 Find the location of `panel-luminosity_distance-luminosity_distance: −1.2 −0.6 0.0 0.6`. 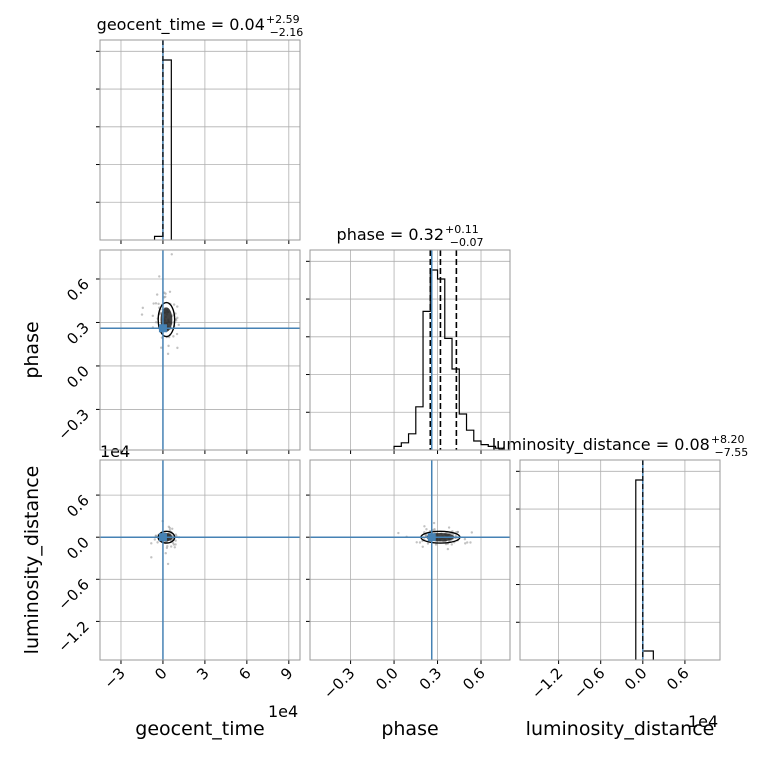

panel-luminosity_distance-luminosity_distance: −1.2 −0.6 0.0 0.6 is located at coordinates (618, 581).